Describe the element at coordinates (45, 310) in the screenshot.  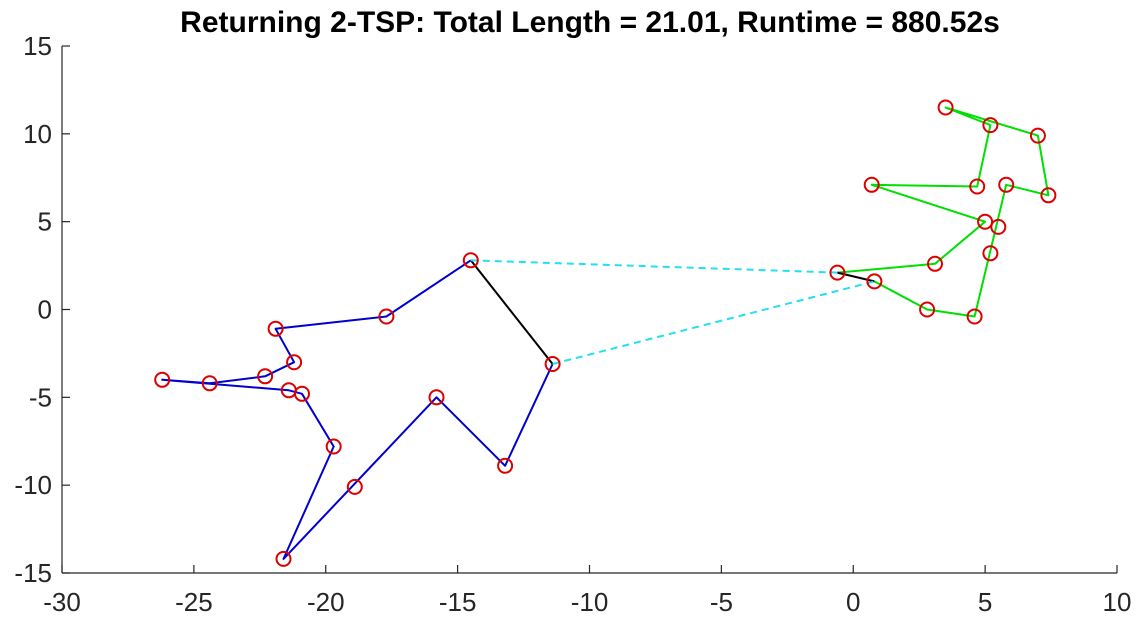
I see `y-tick-label: 0` at that location.